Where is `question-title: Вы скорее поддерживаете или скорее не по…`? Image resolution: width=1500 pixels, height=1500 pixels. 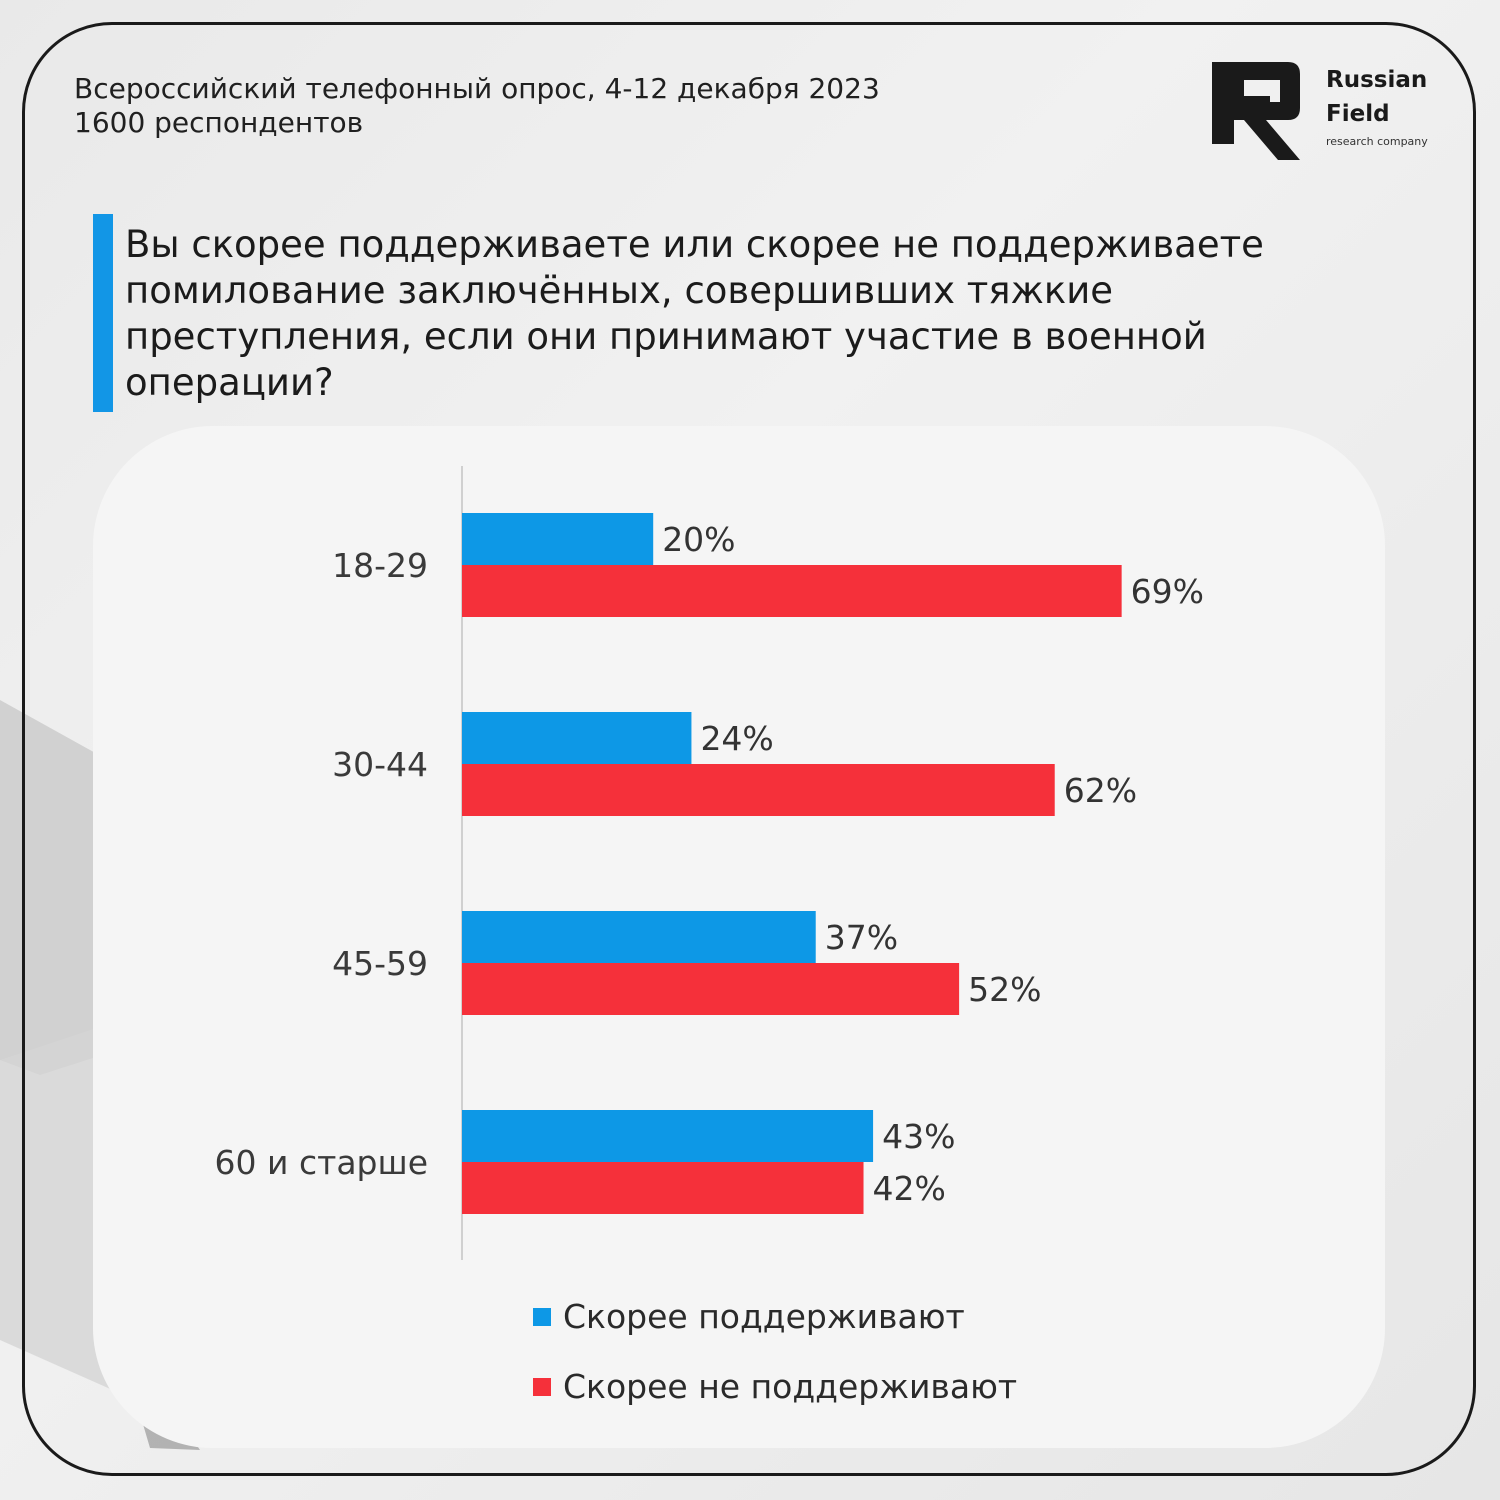
question-title: Вы скорее поддерживаете или скорее не по… is located at coordinates (694, 313).